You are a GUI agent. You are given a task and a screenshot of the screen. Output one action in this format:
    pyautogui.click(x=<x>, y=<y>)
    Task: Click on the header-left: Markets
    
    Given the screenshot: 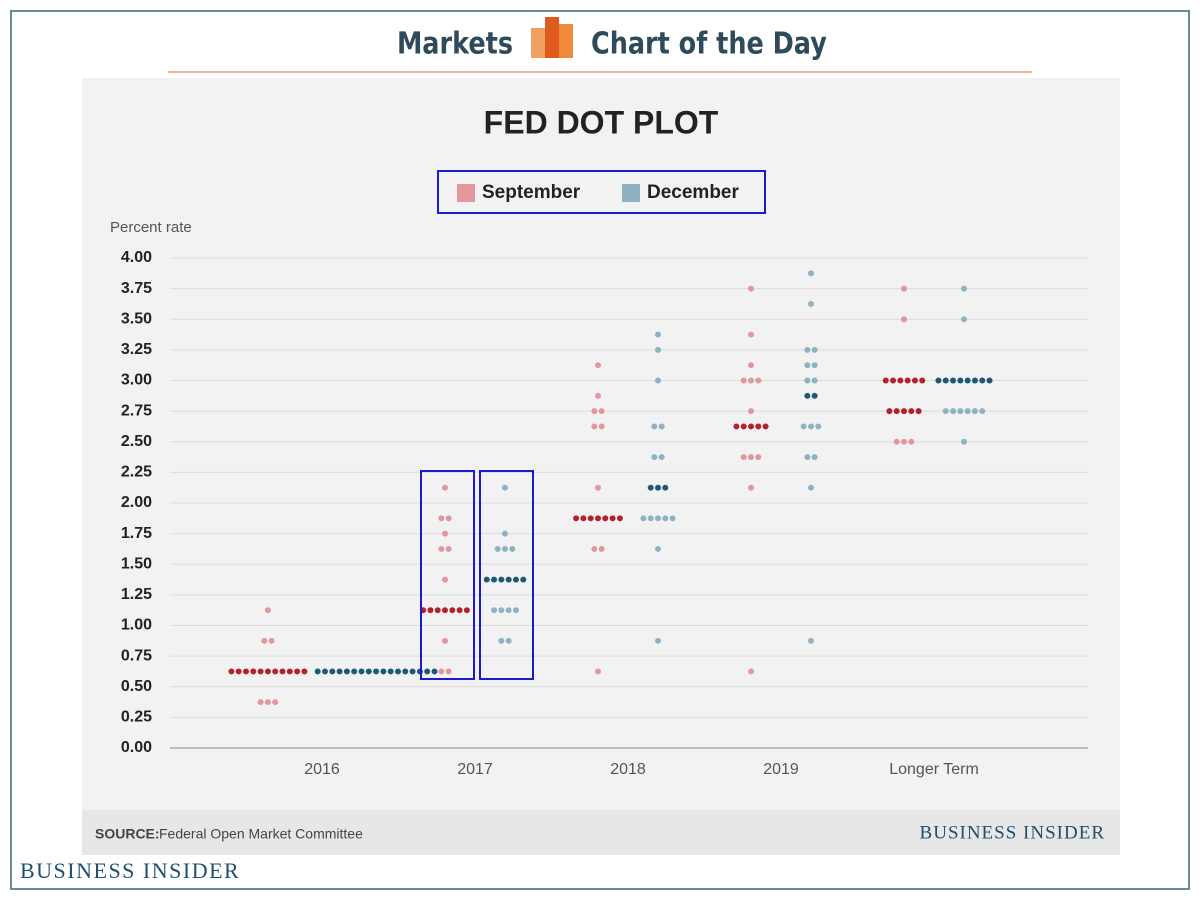 What is the action you would take?
    pyautogui.click(x=455, y=44)
    